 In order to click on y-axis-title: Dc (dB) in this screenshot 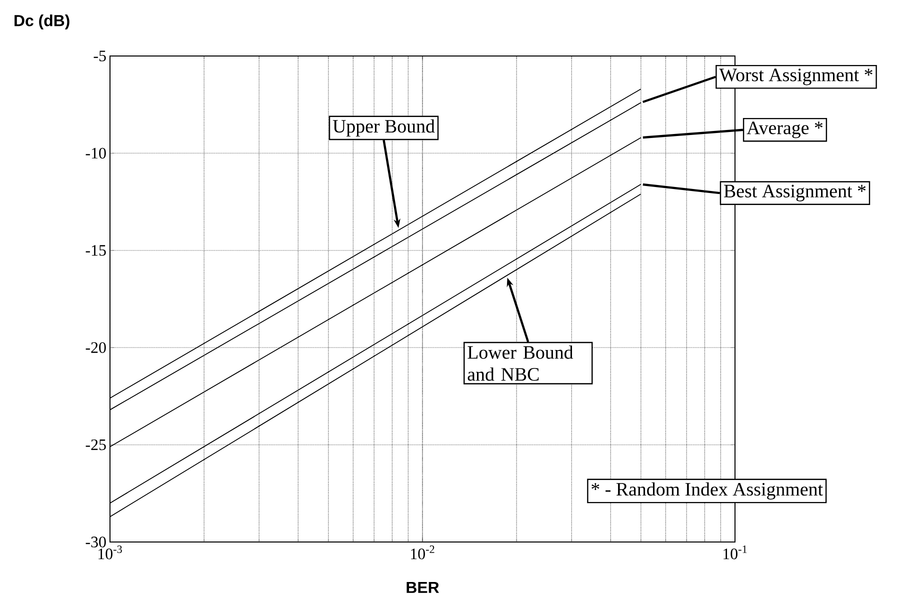, I will do `click(42, 22)`.